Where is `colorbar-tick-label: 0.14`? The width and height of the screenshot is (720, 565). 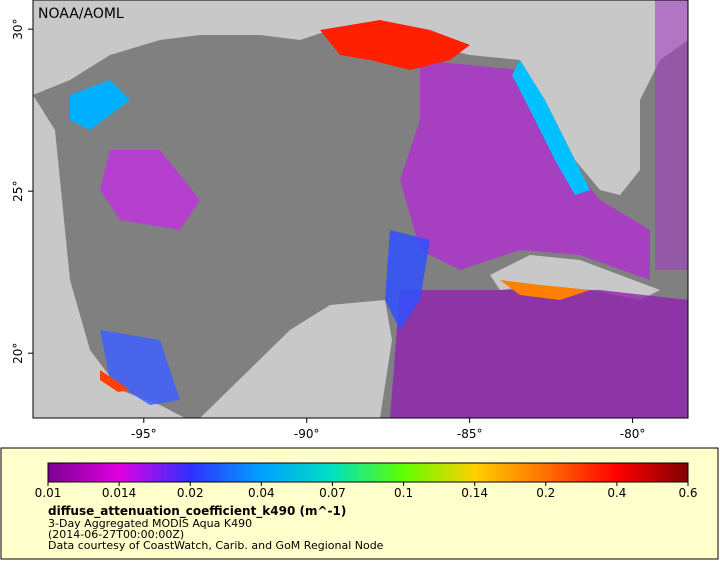
colorbar-tick-label: 0.14 is located at coordinates (474, 493).